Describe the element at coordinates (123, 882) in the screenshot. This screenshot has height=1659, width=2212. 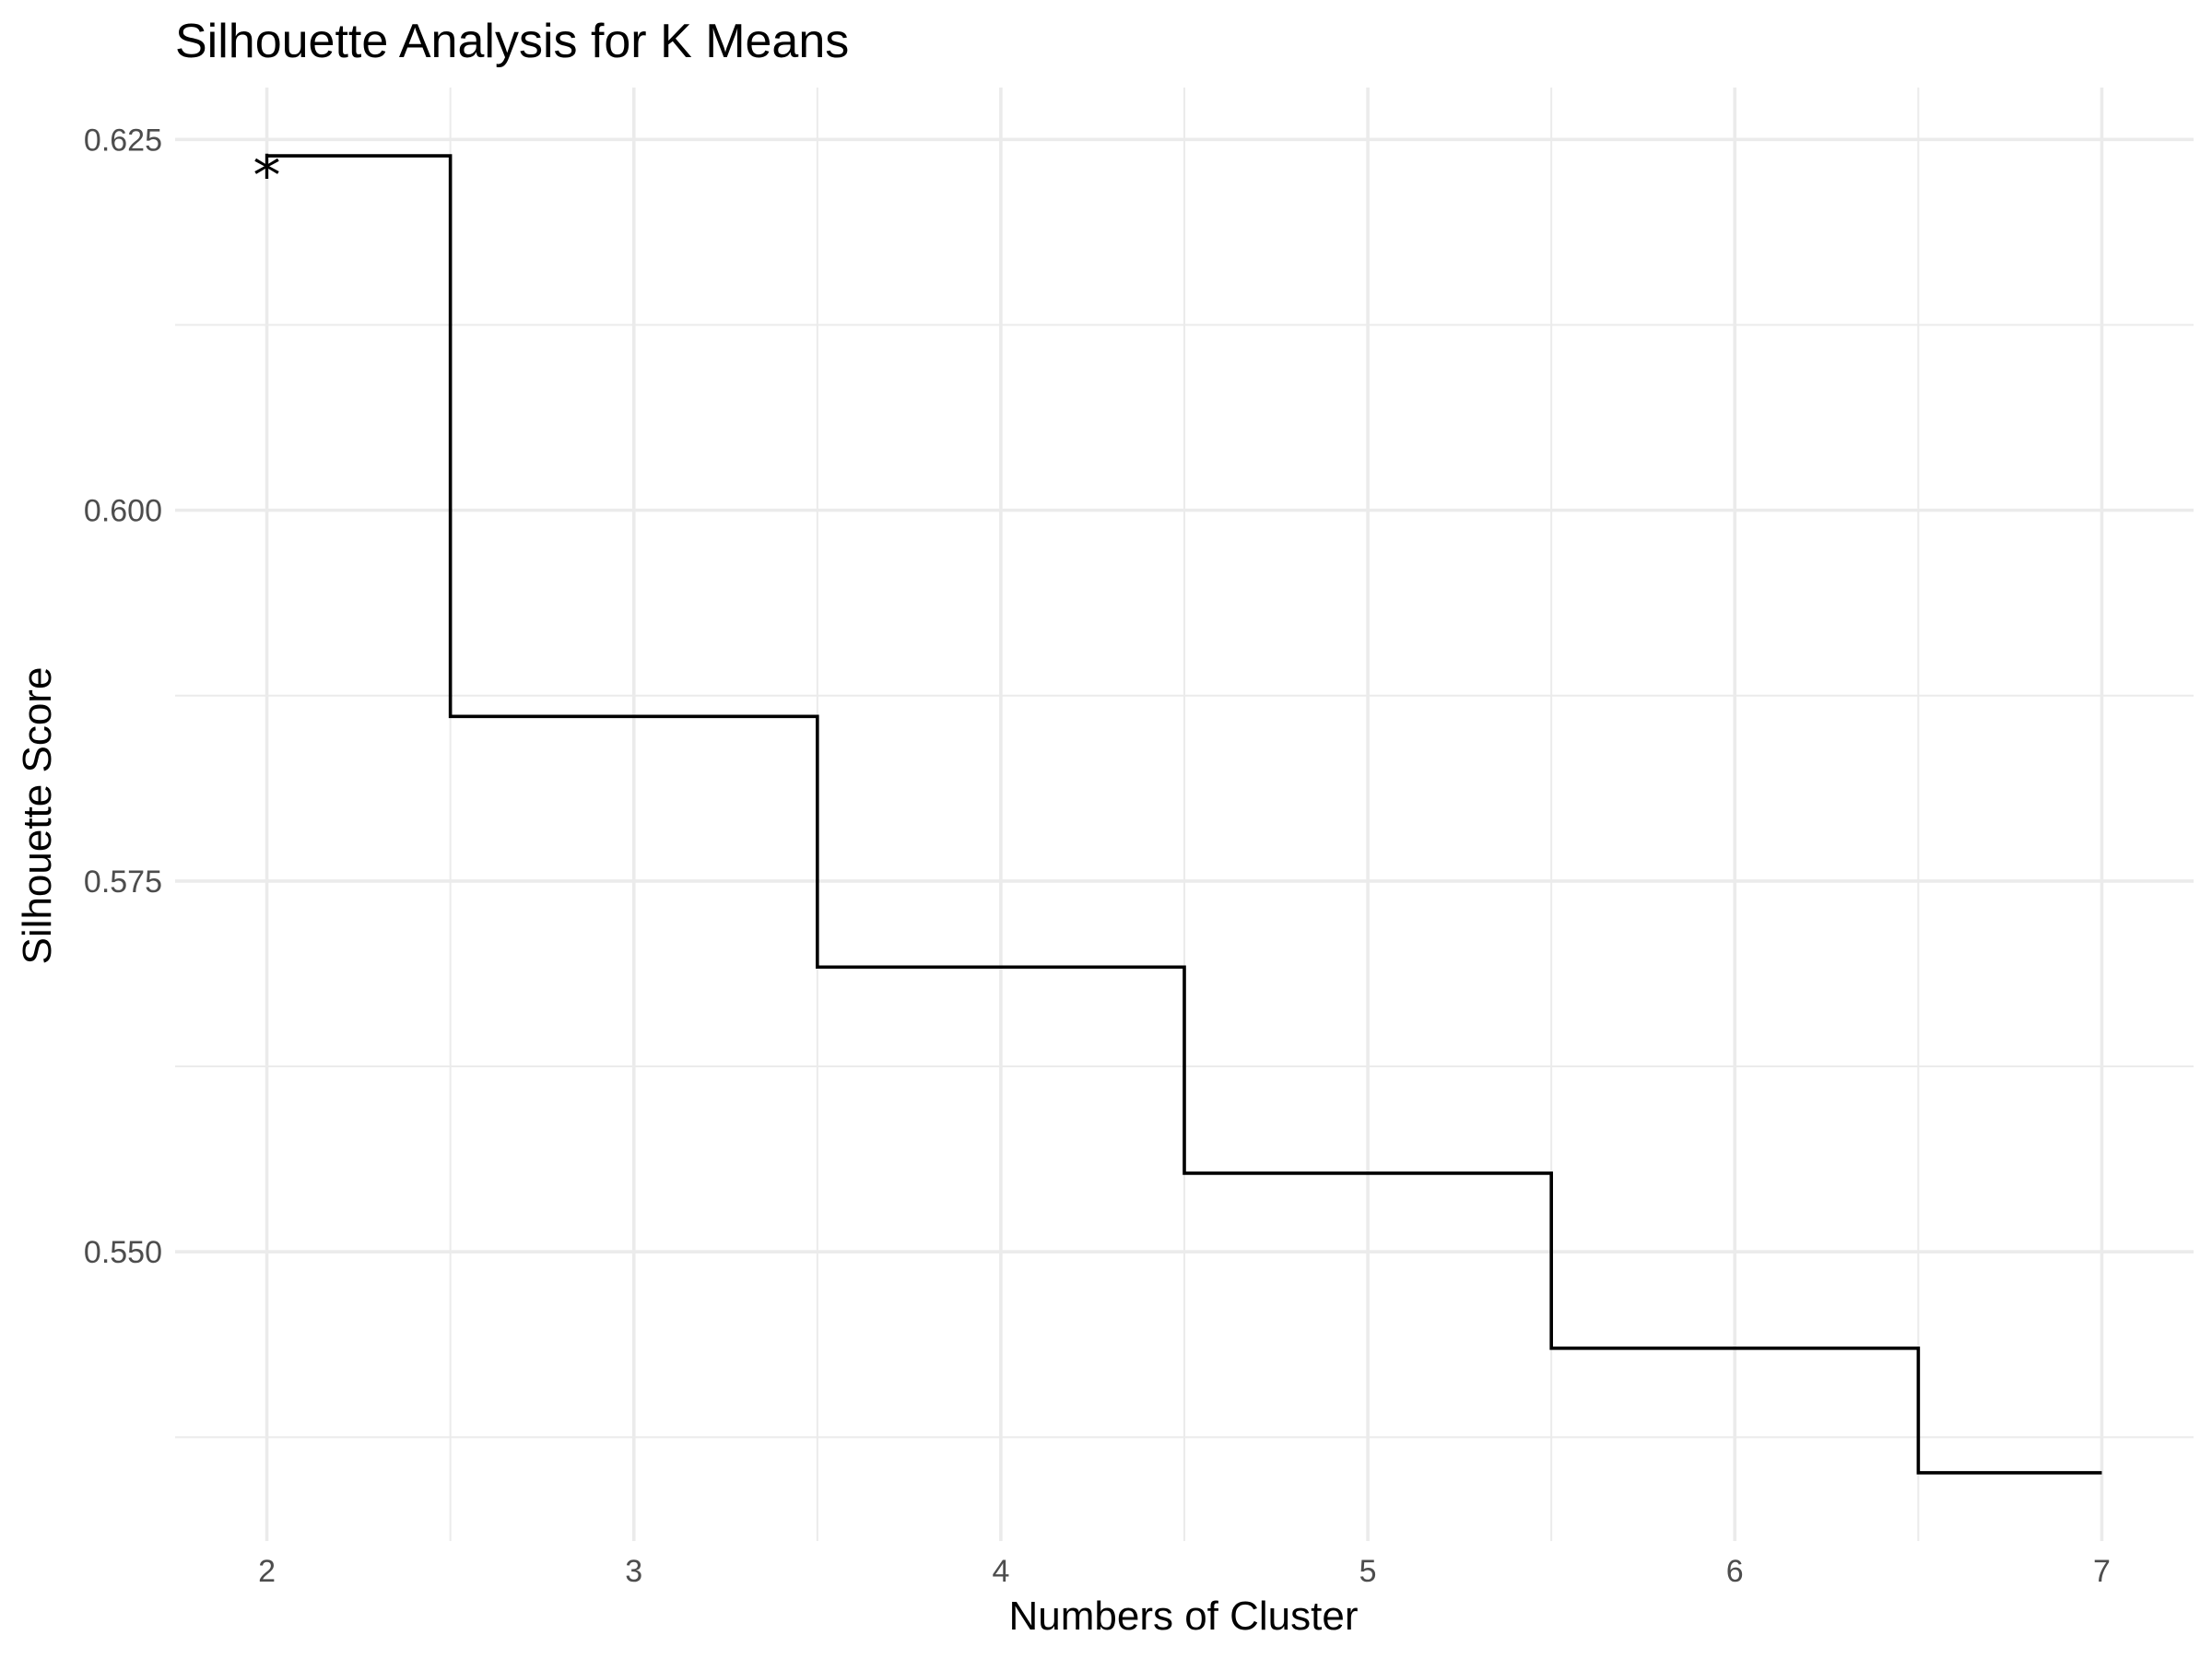
I see `y-tick-label: 0.575` at that location.